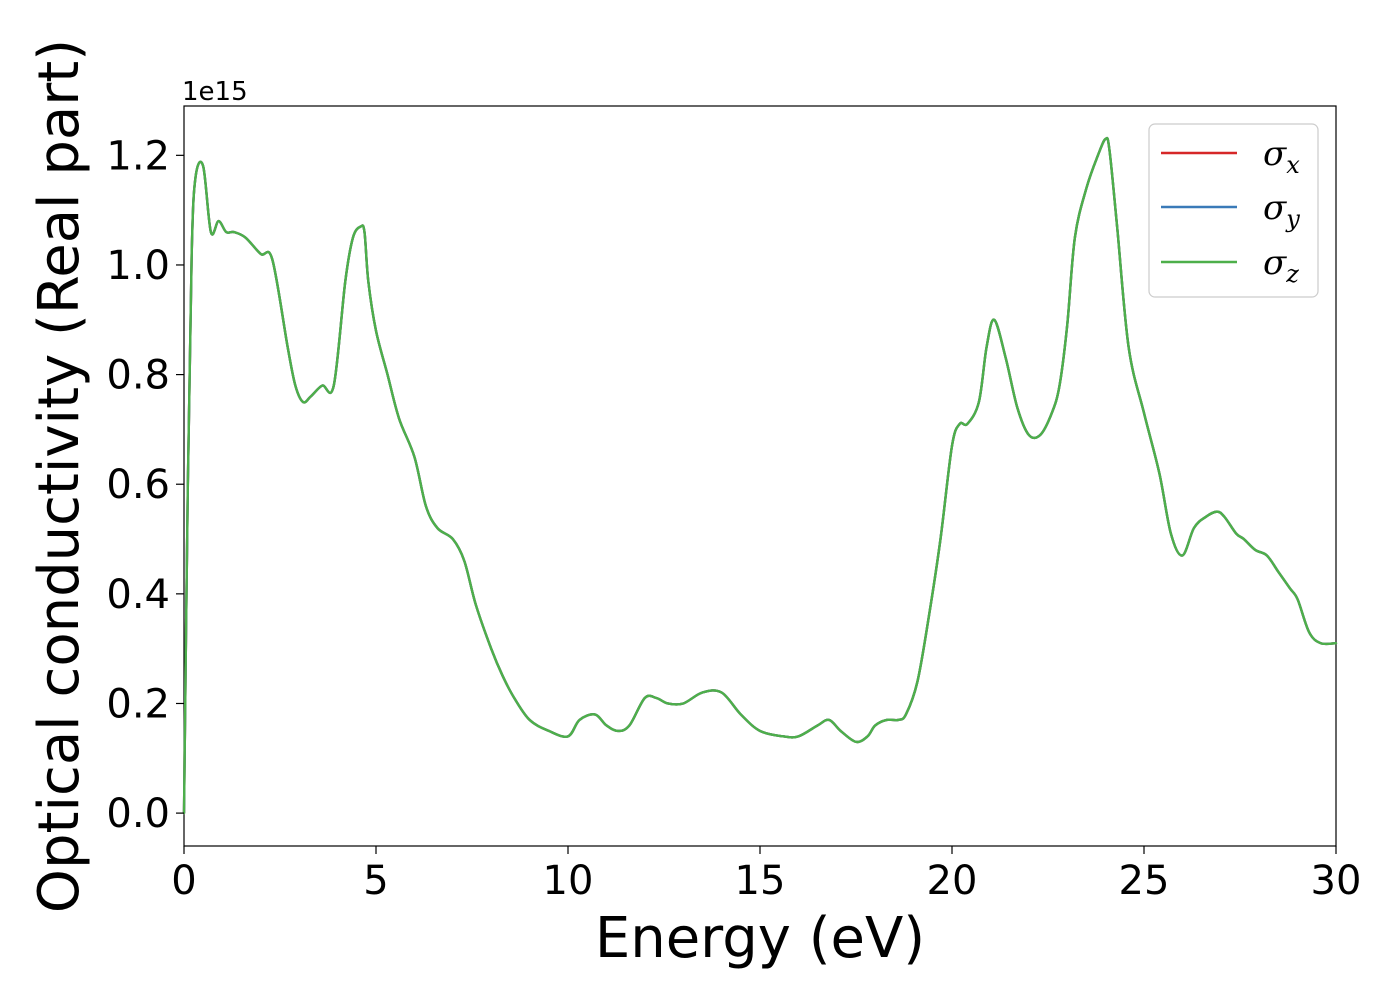  Describe the element at coordinates (138, 485) in the screenshot. I see `y-tick-label: 0.6` at that location.